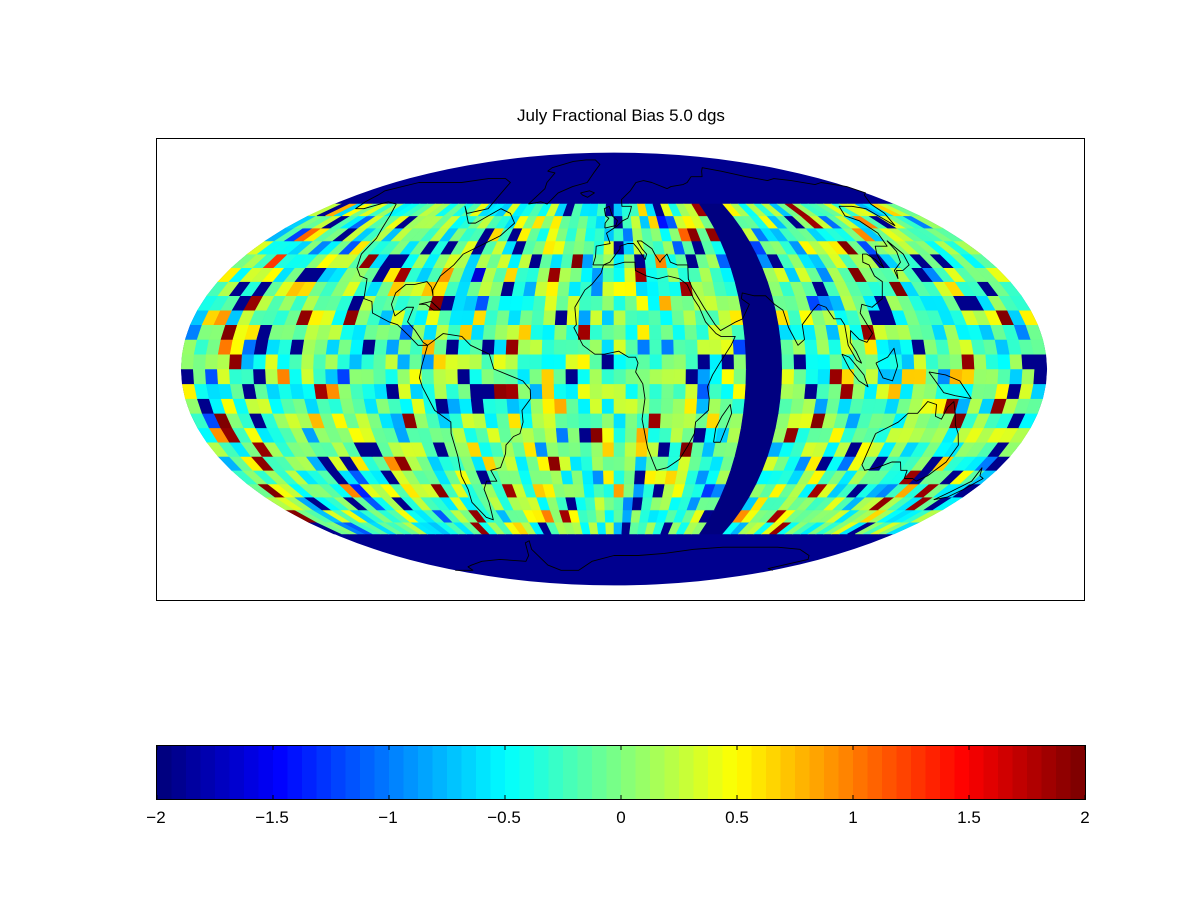 This screenshot has height=900, width=1200. What do you see at coordinates (654, 366) in the screenshot?
I see `coastline-africa` at bounding box center [654, 366].